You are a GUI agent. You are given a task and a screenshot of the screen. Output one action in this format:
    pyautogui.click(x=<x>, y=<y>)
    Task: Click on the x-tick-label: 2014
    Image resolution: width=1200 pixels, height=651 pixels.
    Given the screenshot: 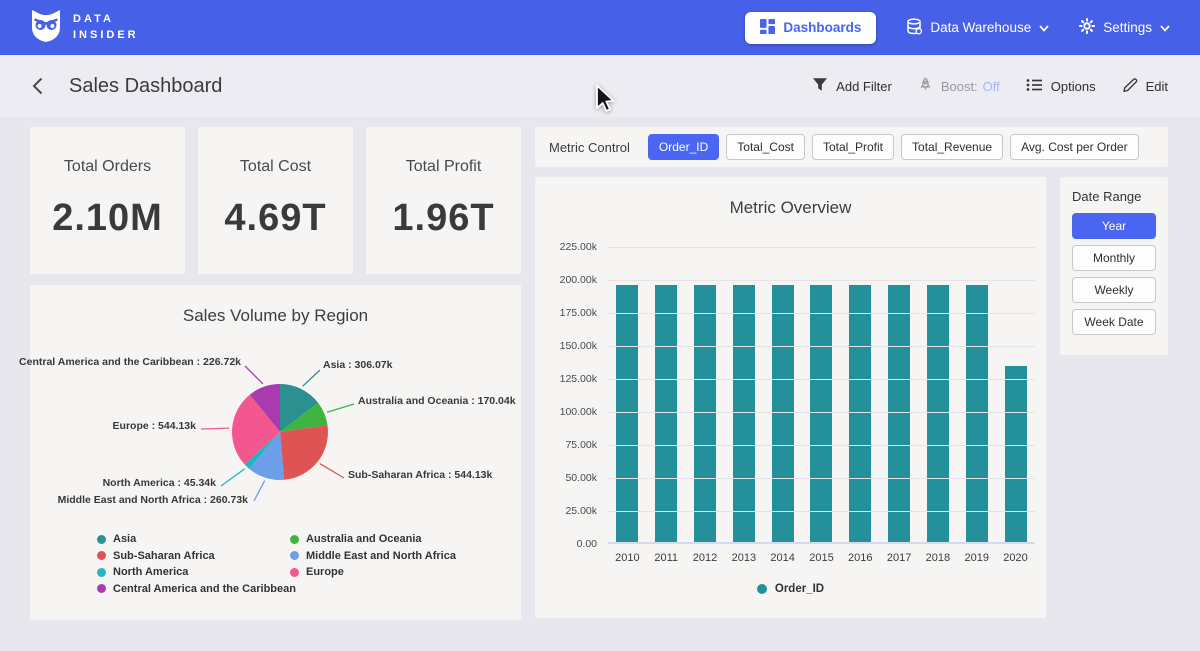 What is the action you would take?
    pyautogui.click(x=782, y=558)
    